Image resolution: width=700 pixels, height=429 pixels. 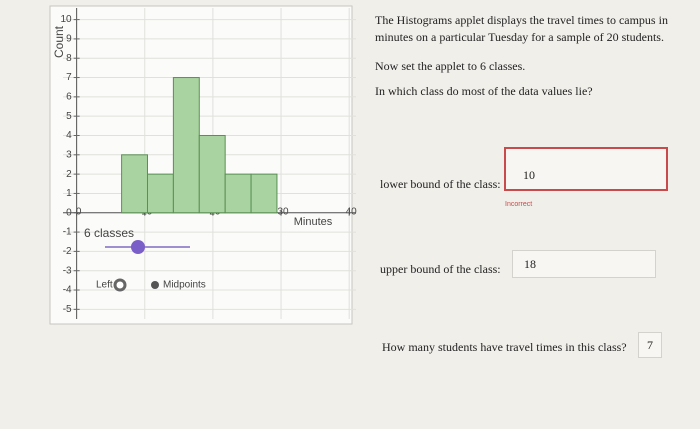 What do you see at coordinates (120, 285) in the screenshot?
I see `left-radio` at bounding box center [120, 285].